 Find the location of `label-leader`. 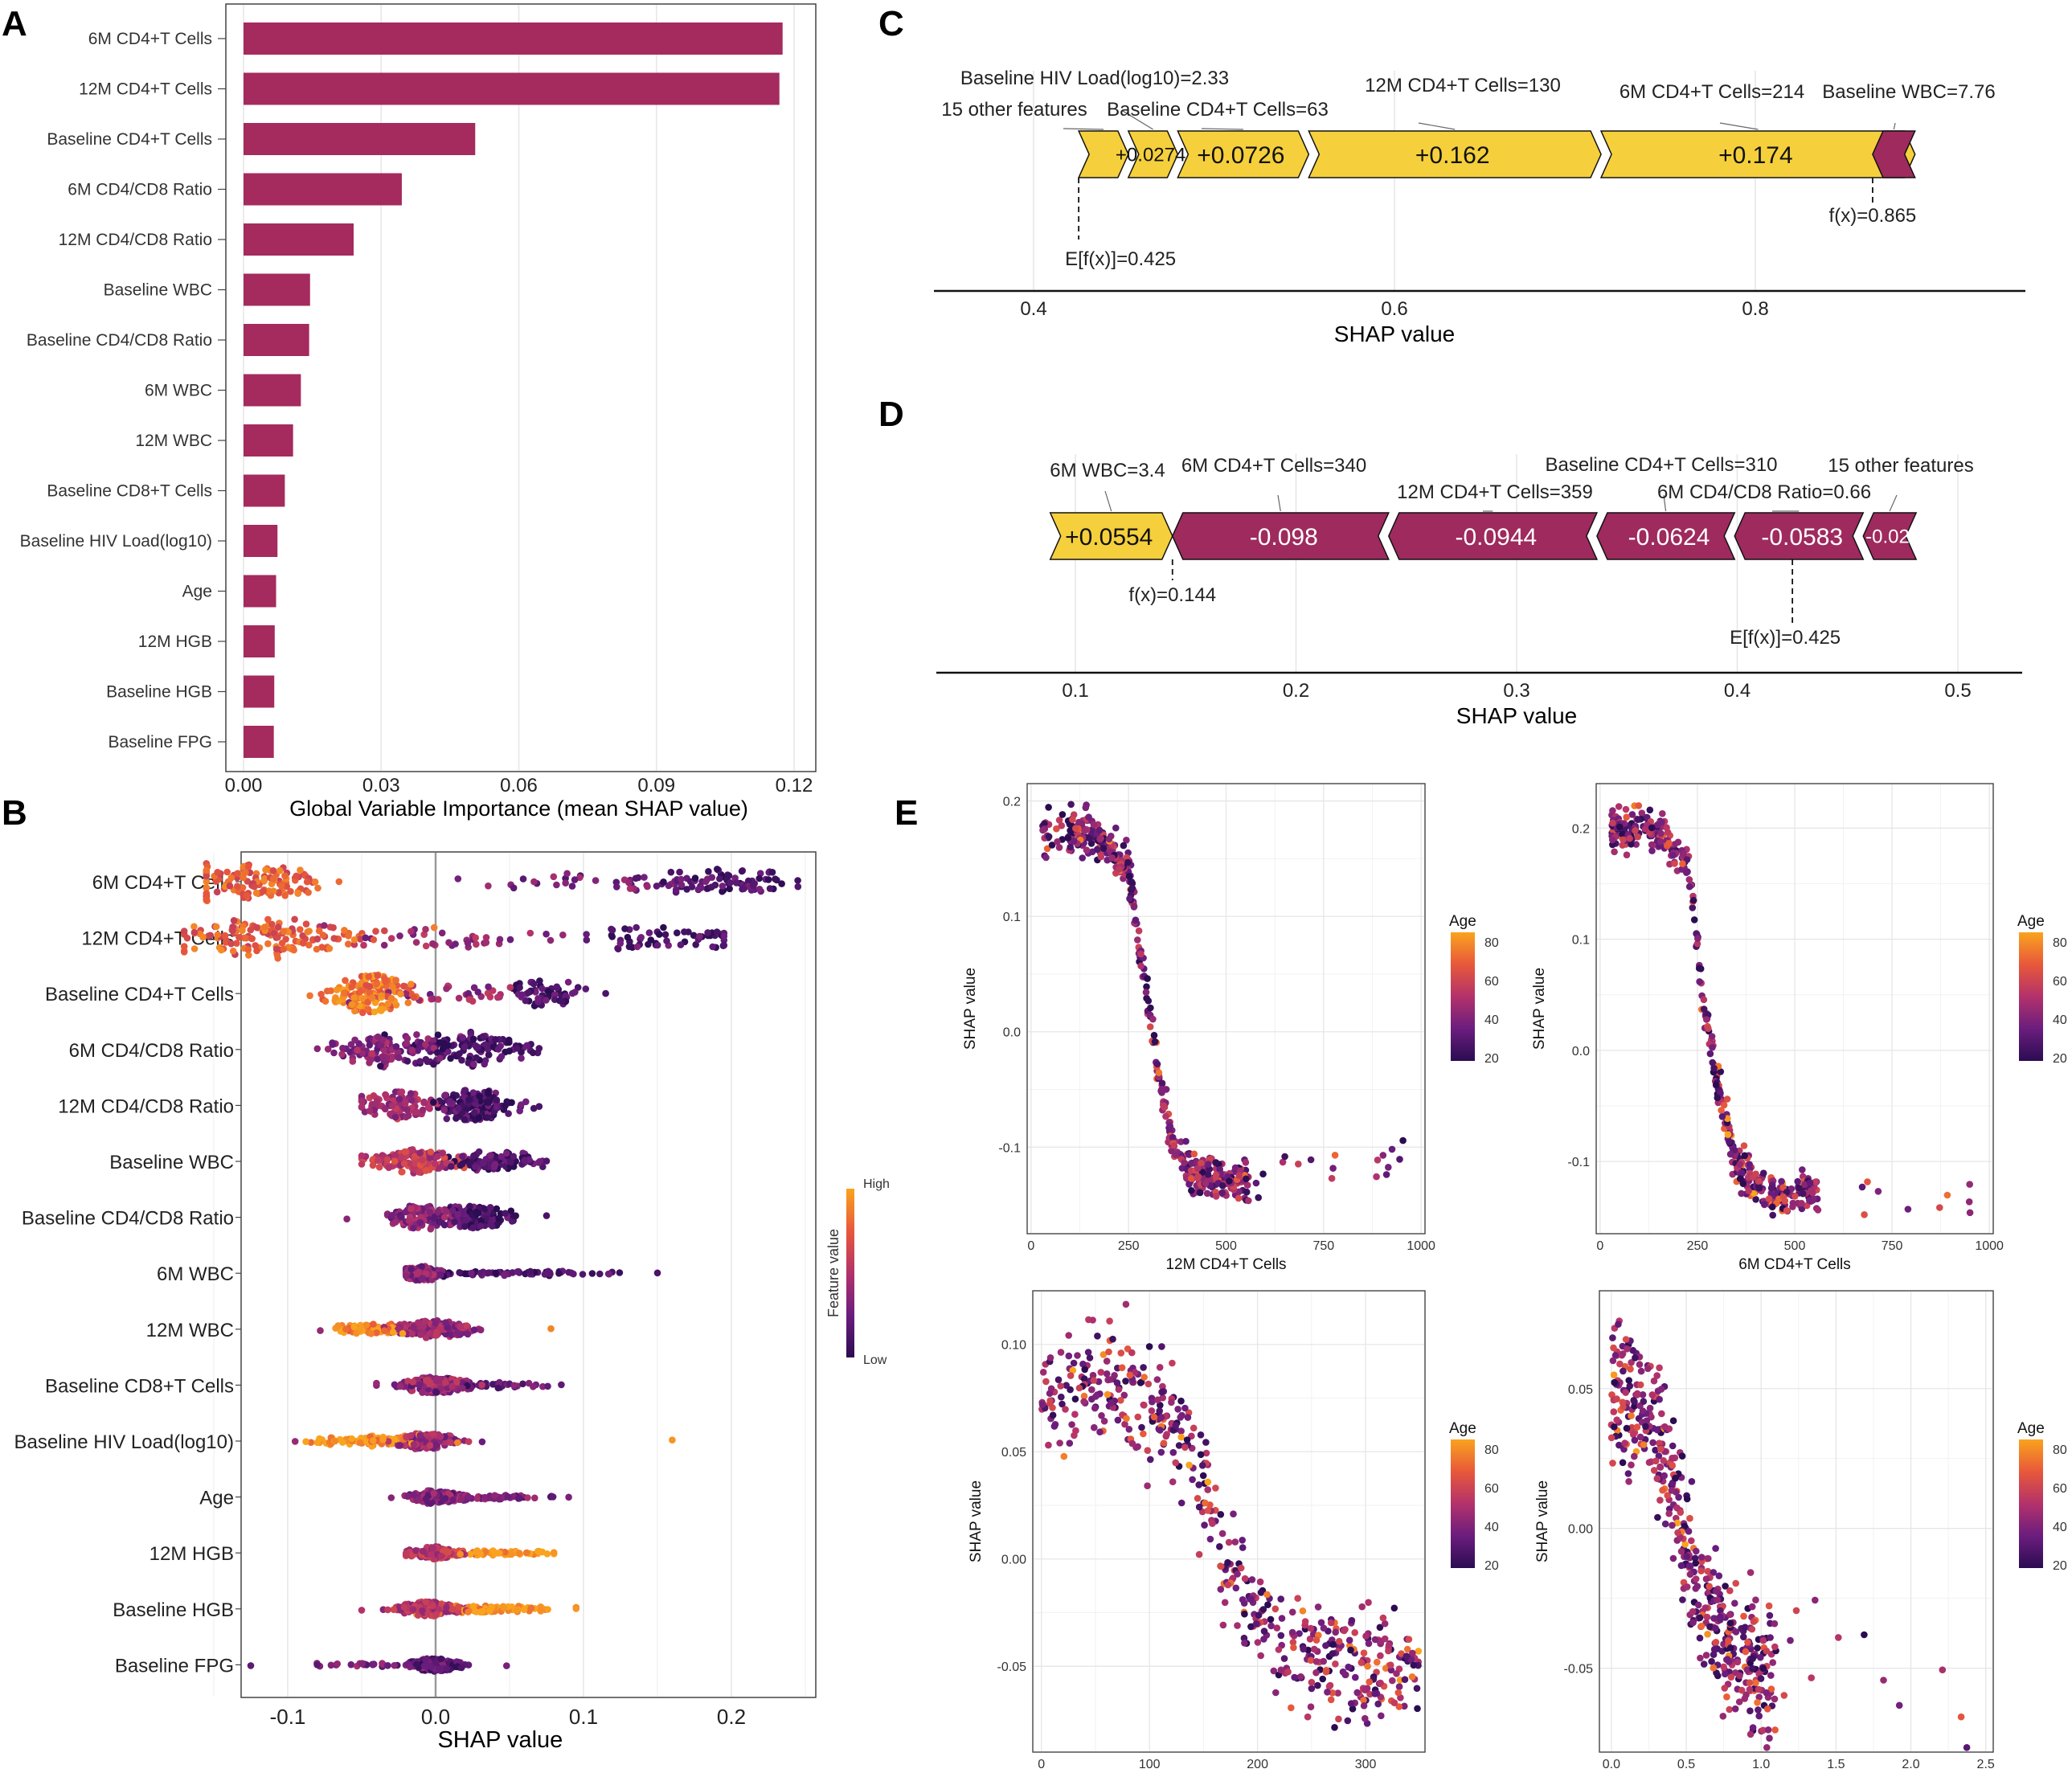

label-leader is located at coordinates (1739, 126).